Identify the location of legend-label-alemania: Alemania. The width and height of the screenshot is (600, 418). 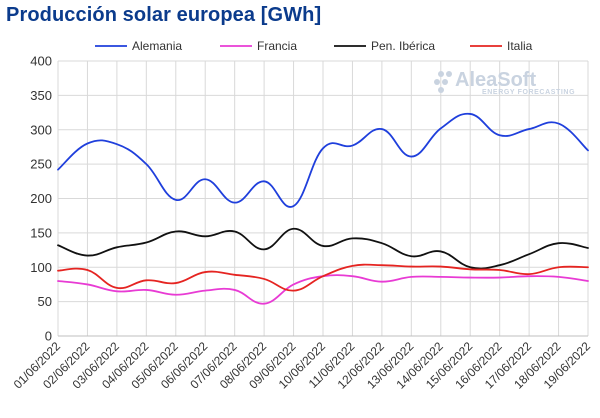
(157, 46).